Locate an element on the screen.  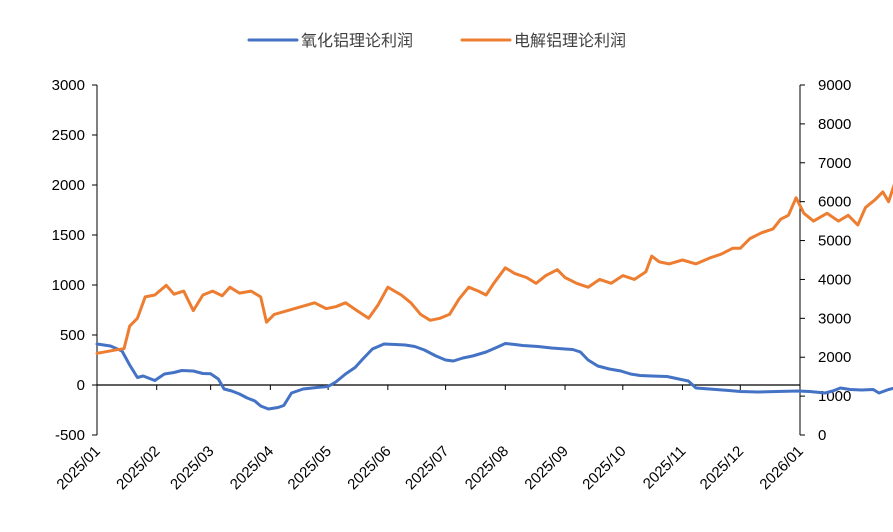
right-axis-tick-label: 3000 is located at coordinates (834, 318).